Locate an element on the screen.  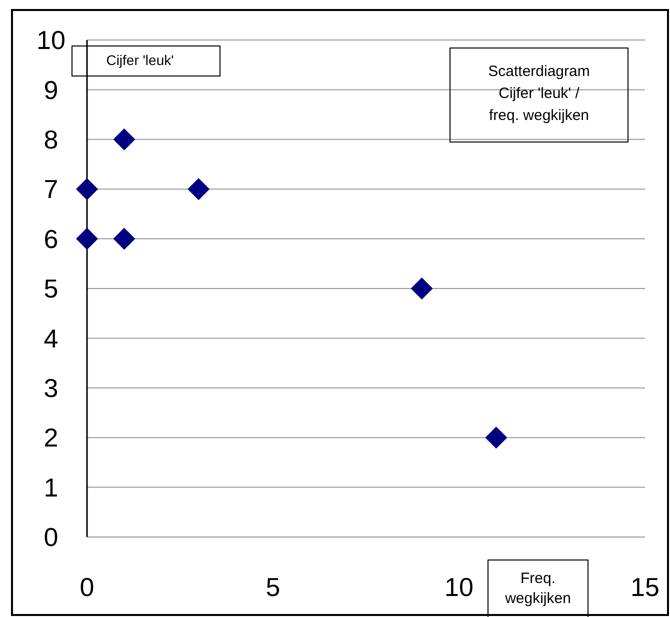
y-tick-label: 3 is located at coordinates (51, 388).